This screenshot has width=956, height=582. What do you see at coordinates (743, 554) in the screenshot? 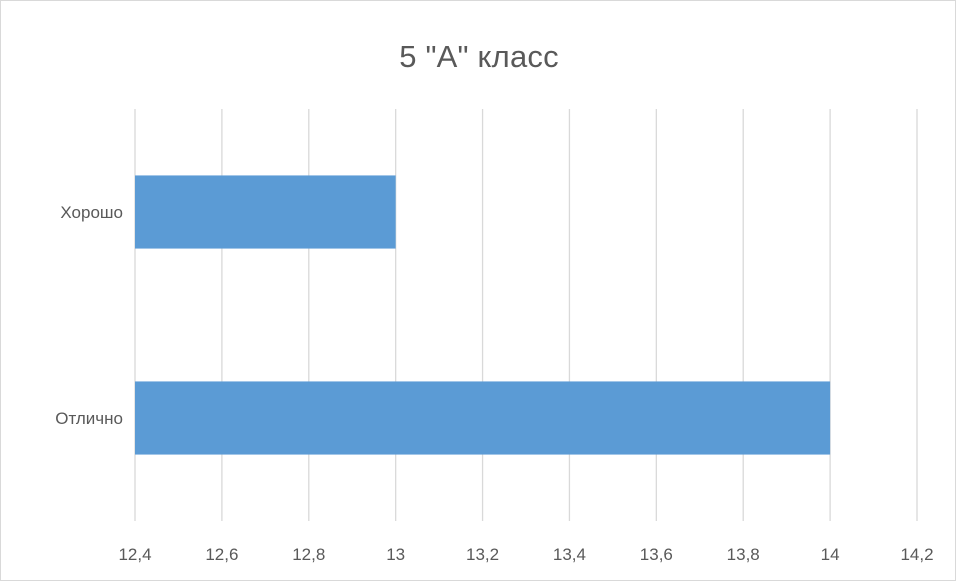
I see `x-tick-label: 13,8` at bounding box center [743, 554].